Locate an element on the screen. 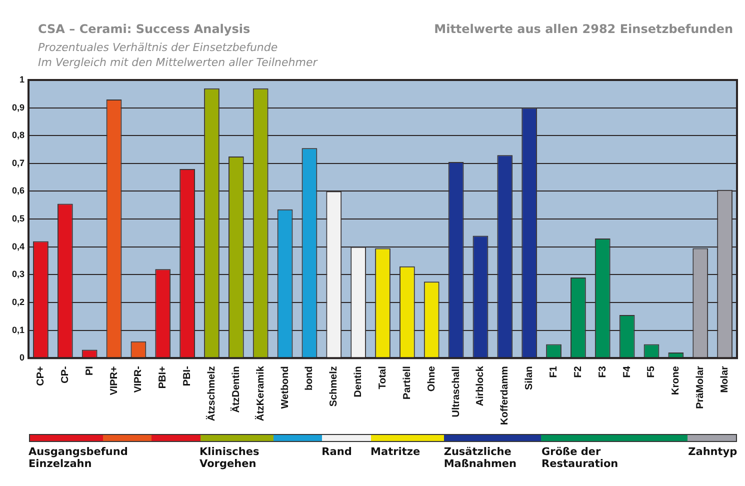  x-tick-label: F5 is located at coordinates (652, 372).